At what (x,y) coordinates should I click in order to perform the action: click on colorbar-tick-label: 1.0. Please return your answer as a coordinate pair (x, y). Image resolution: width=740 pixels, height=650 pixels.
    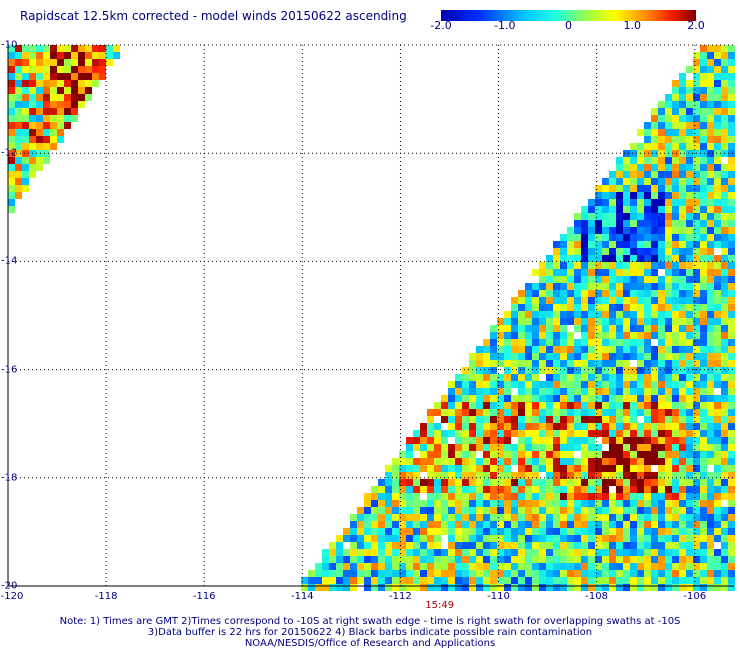
    Looking at the image, I should click on (632, 25).